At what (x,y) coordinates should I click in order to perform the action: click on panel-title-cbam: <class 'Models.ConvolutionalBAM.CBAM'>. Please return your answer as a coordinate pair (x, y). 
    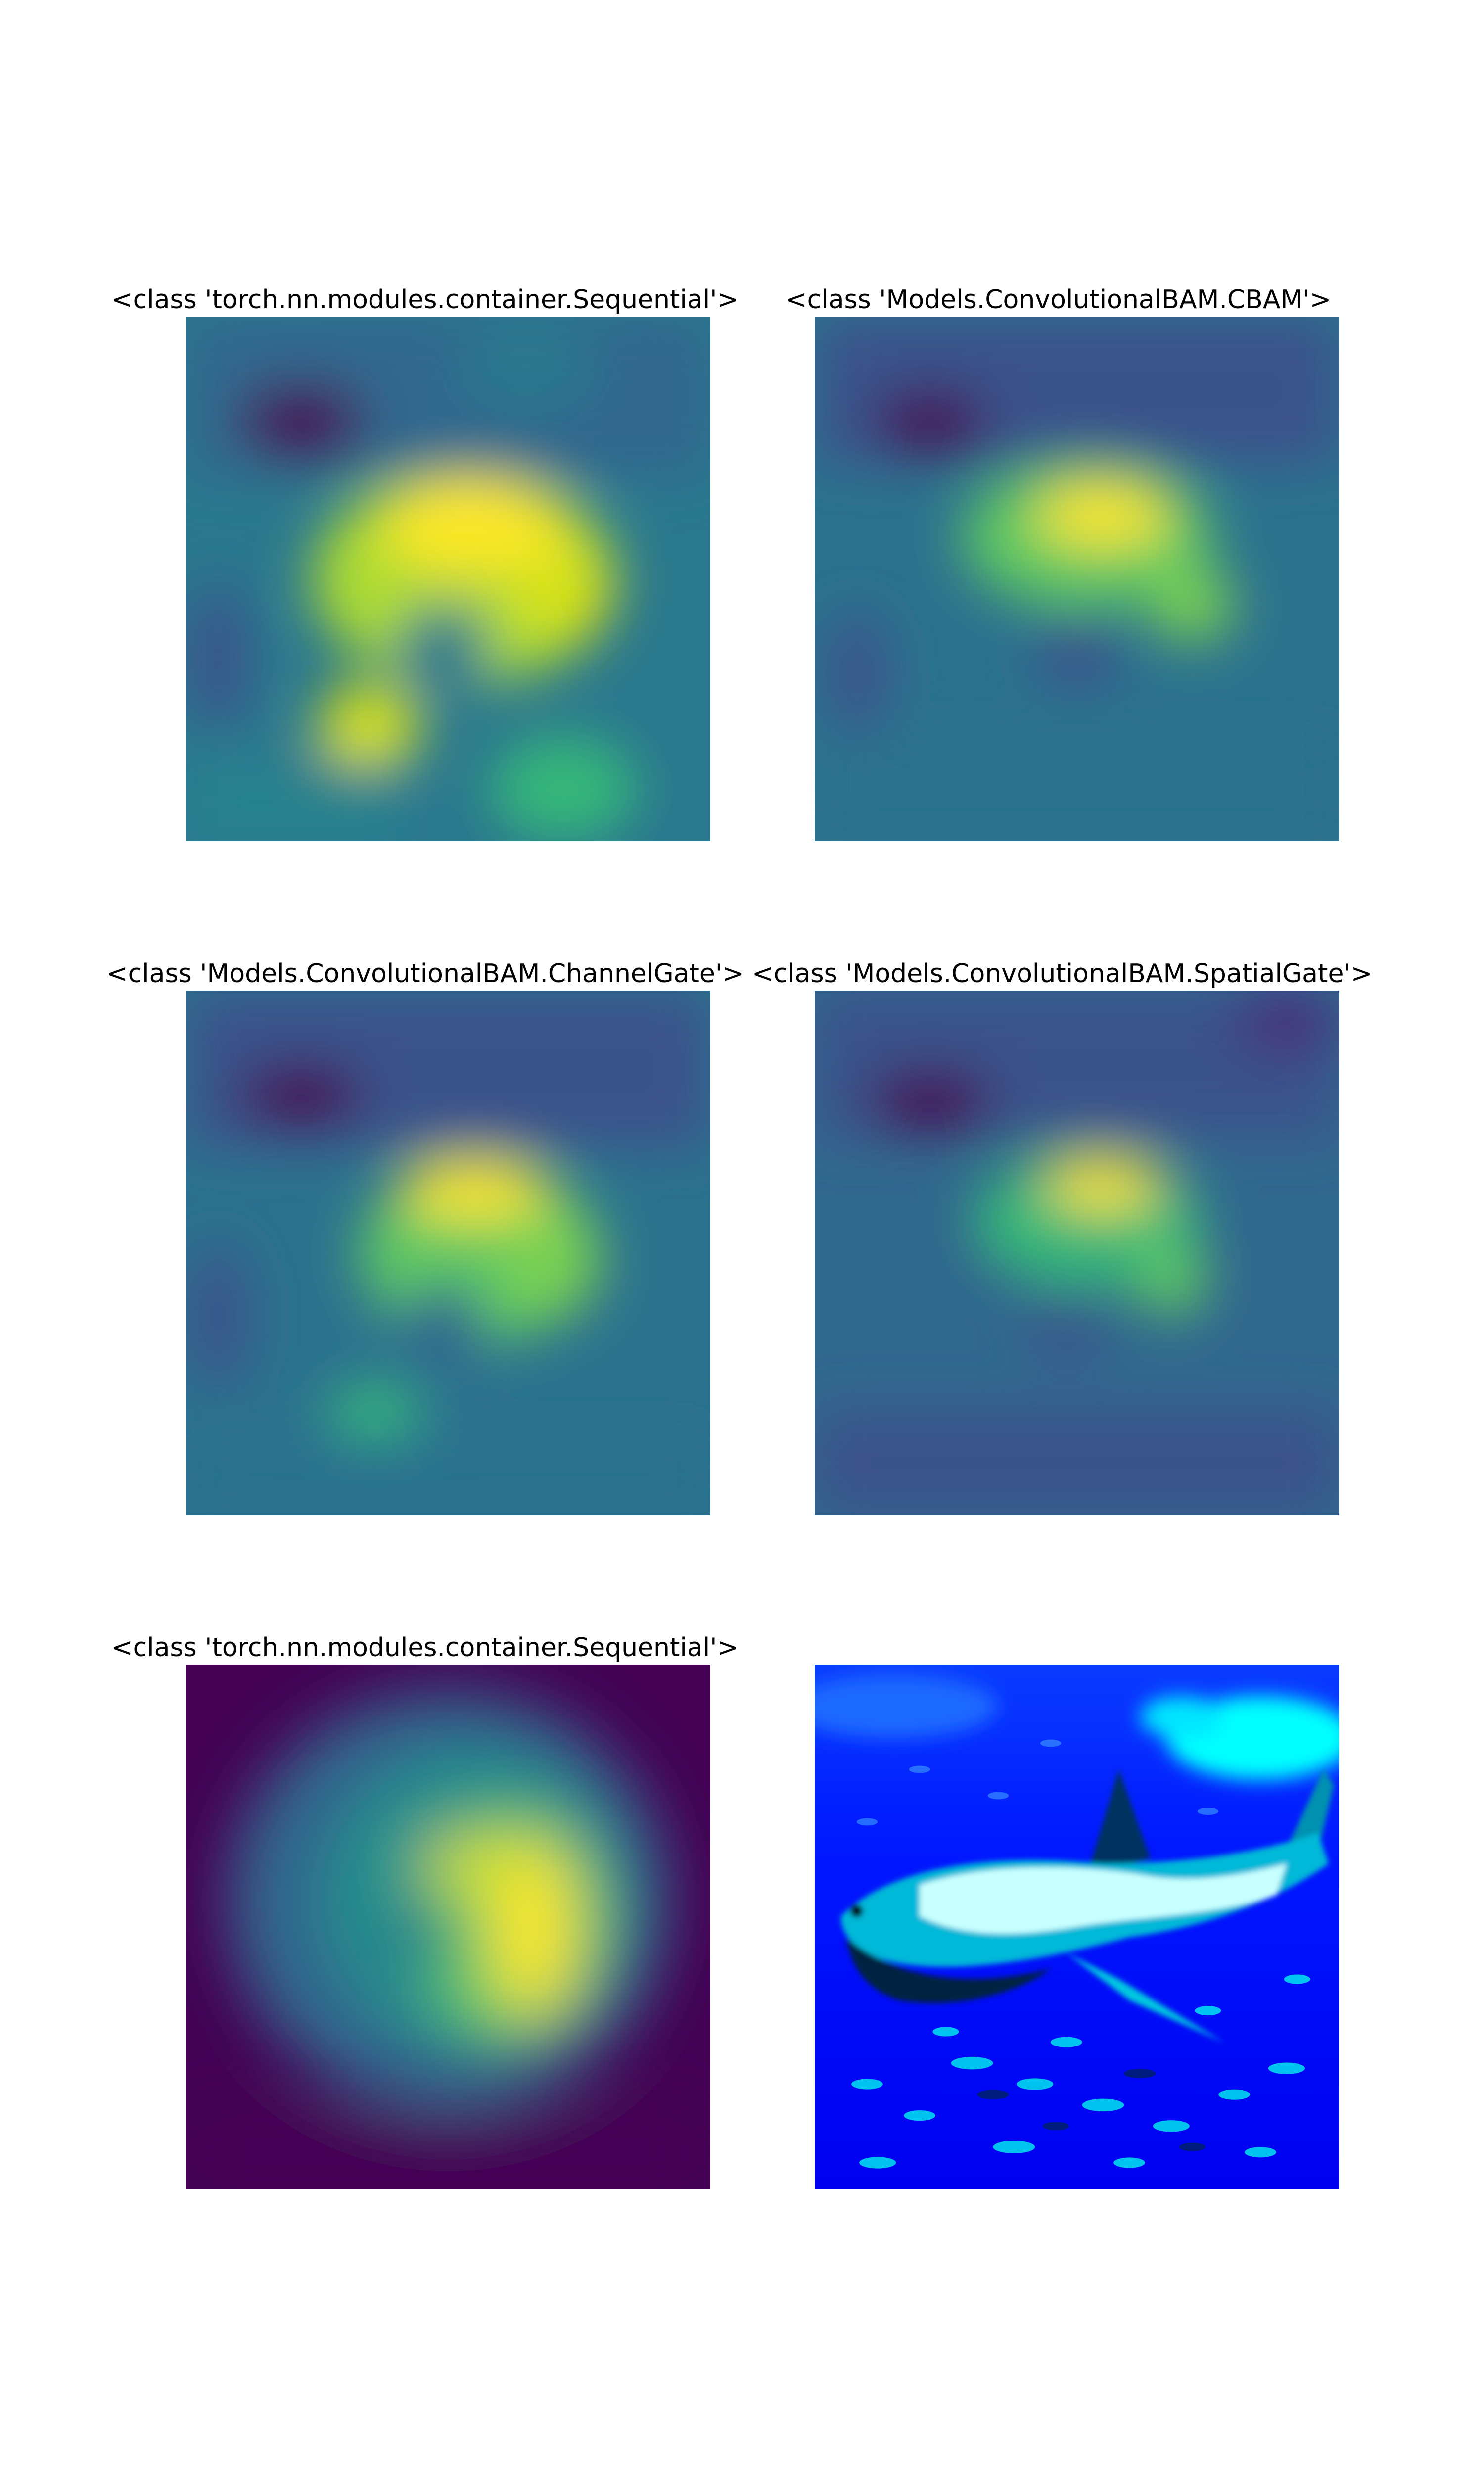
    Looking at the image, I should click on (1059, 300).